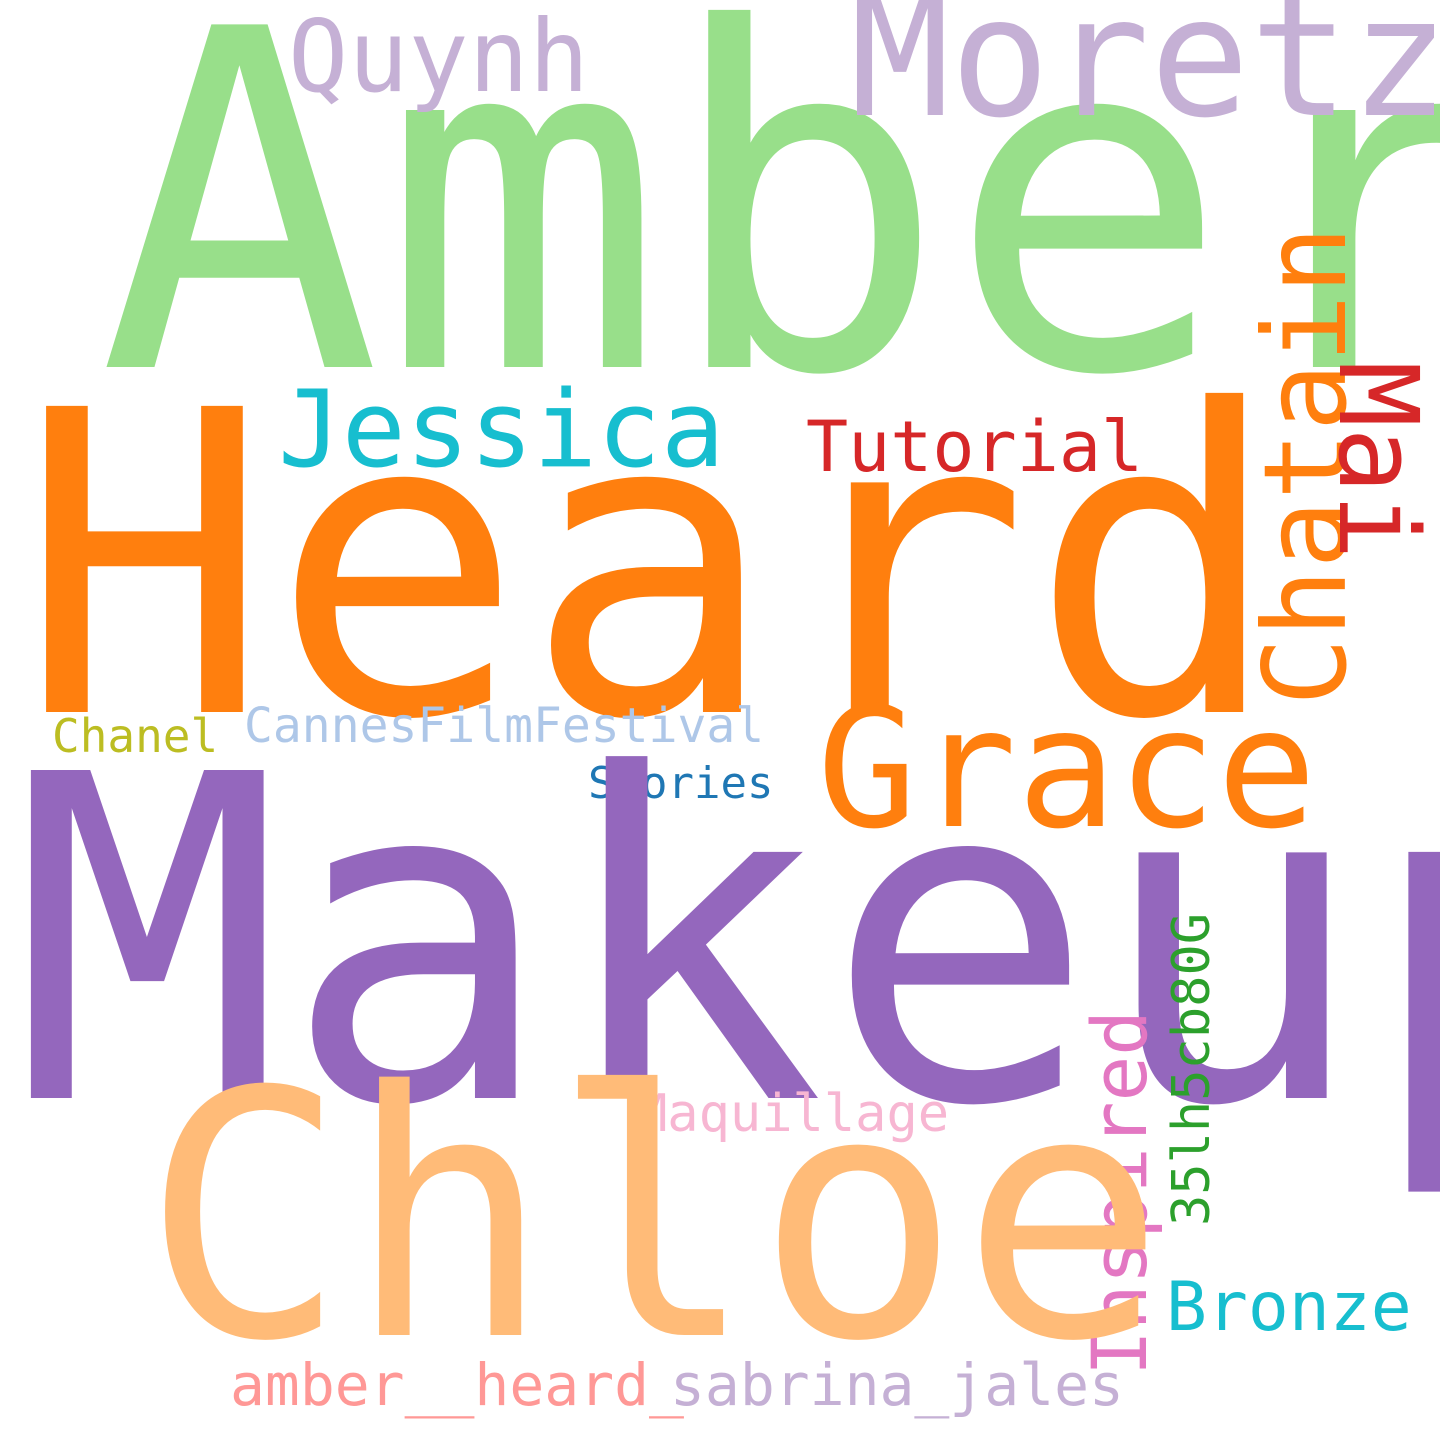 The image size is (1440, 1440). Describe the element at coordinates (439, 57) in the screenshot. I see `word-quynh: Quynh` at that location.